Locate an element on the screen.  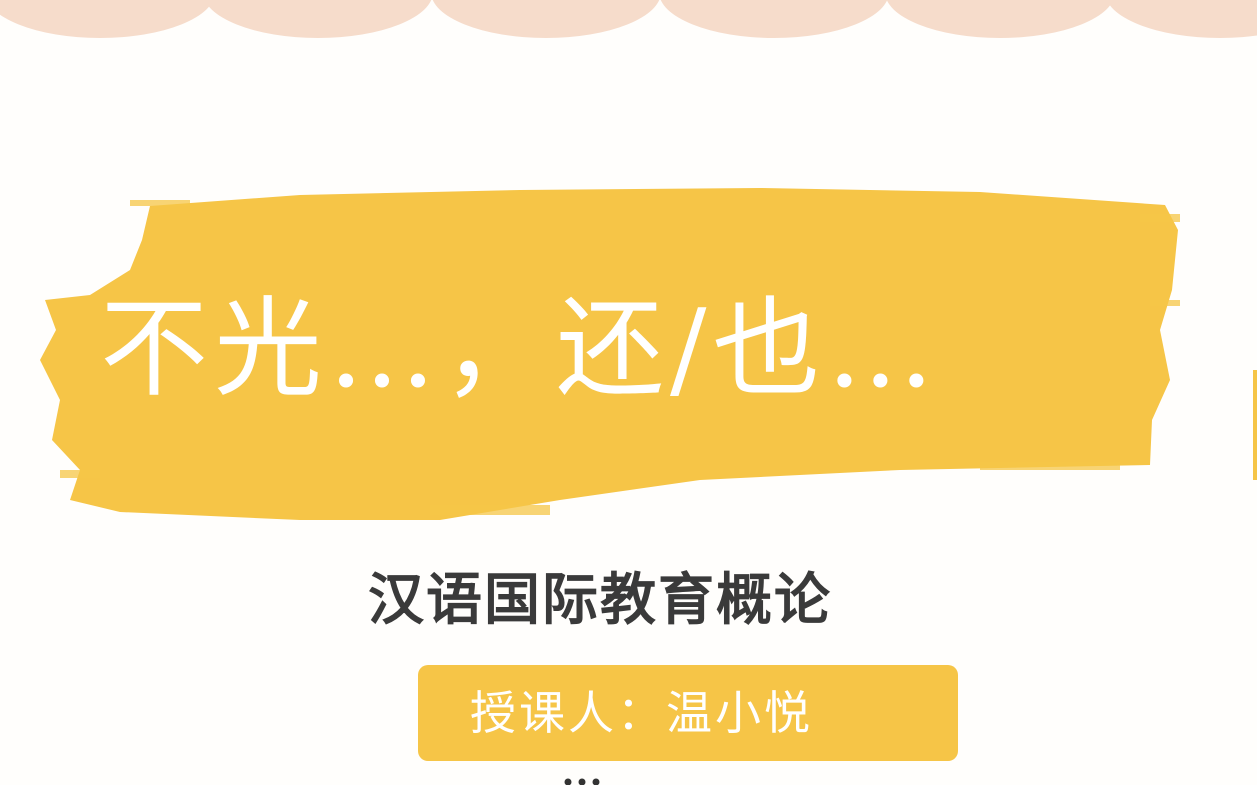
decorative-dots-icon is located at coordinates (582, 781).